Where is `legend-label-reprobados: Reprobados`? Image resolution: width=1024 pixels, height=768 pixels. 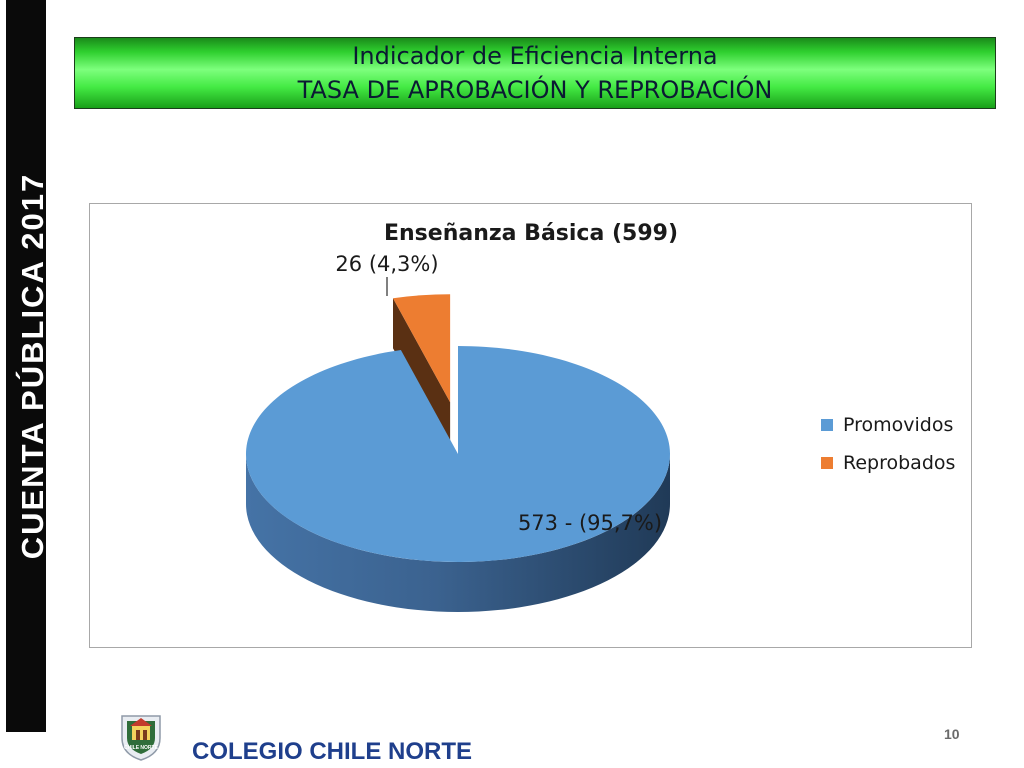 legend-label-reprobados: Reprobados is located at coordinates (899, 463).